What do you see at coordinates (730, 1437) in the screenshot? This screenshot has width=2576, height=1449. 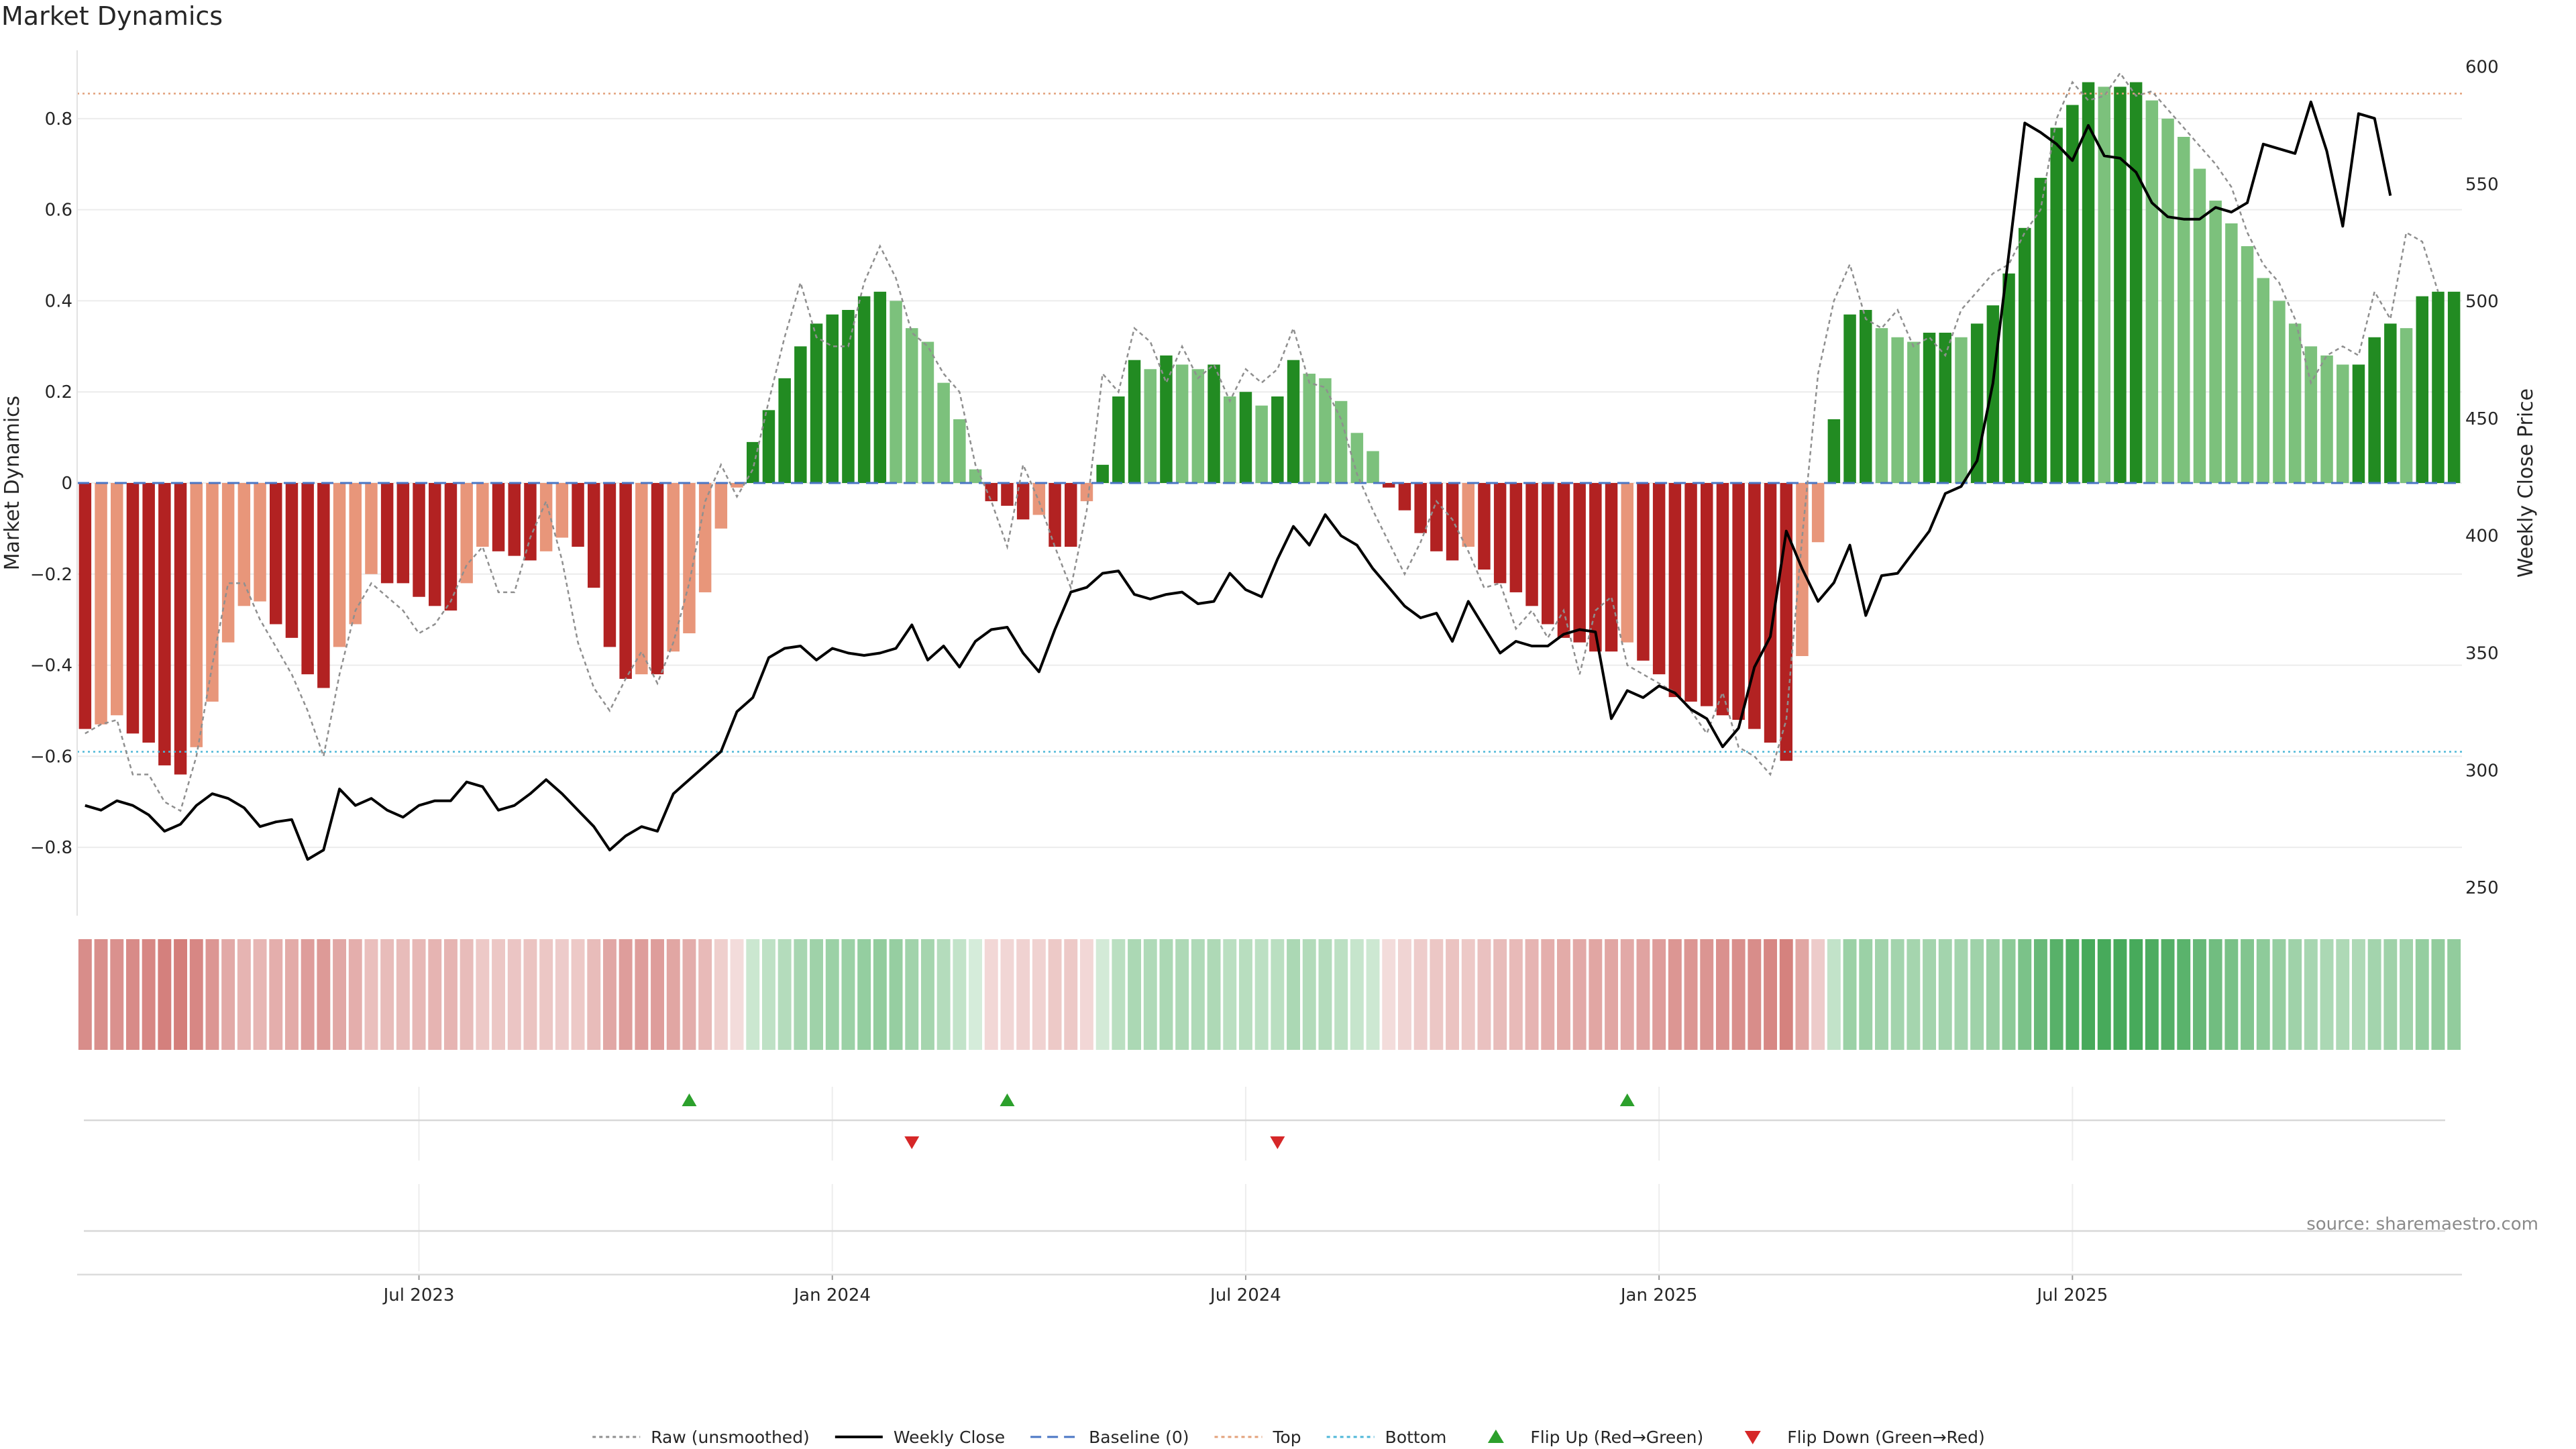 I see `legend-label: Raw (unsmoothed)` at bounding box center [730, 1437].